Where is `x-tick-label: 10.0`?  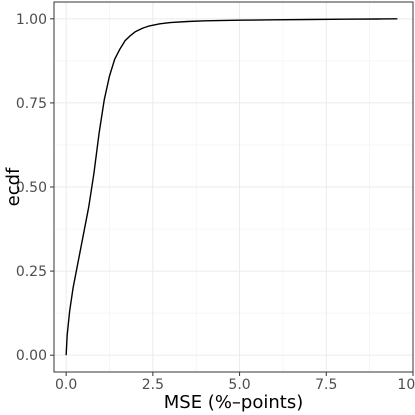
x-tick-label: 10.0 is located at coordinates (406, 385).